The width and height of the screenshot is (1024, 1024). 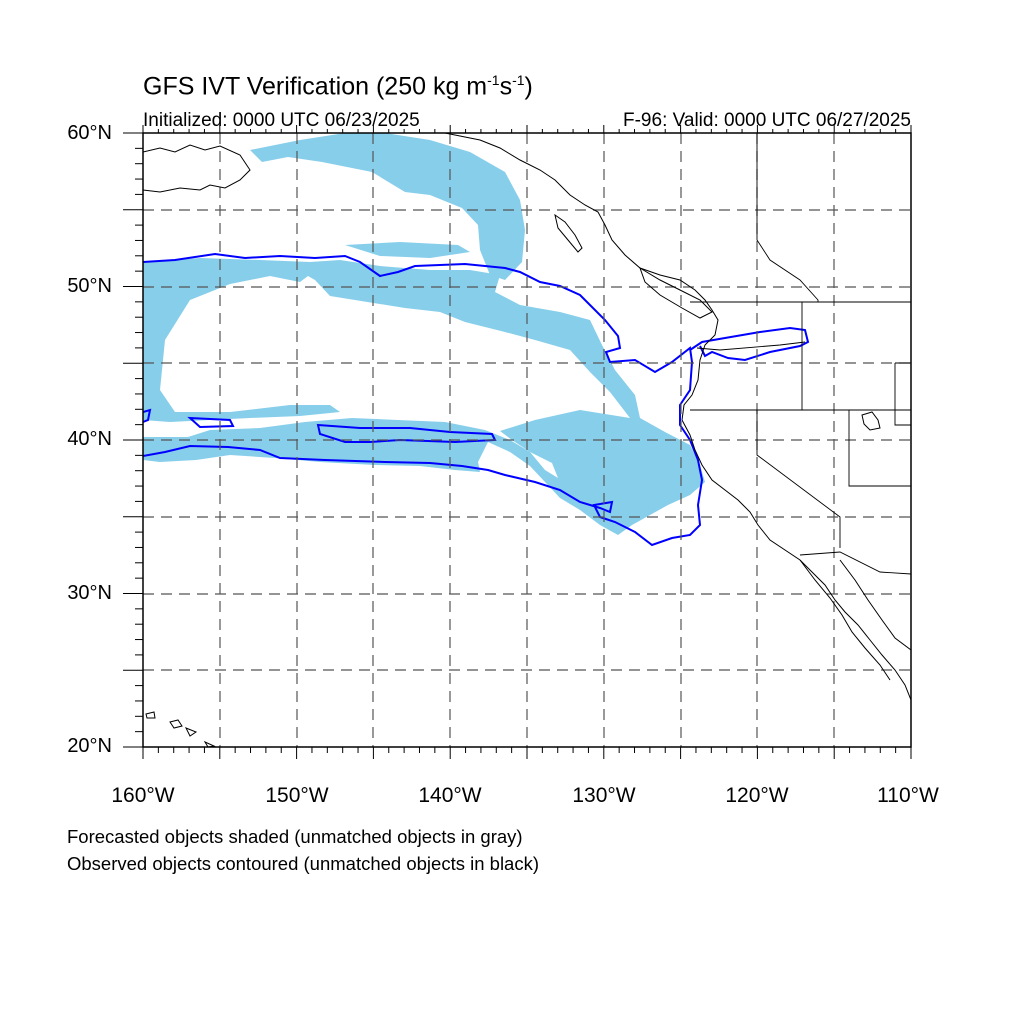 What do you see at coordinates (281, 120) in the screenshot?
I see `init-time-label: Initialized: 0000 UTC 06/23/2025` at bounding box center [281, 120].